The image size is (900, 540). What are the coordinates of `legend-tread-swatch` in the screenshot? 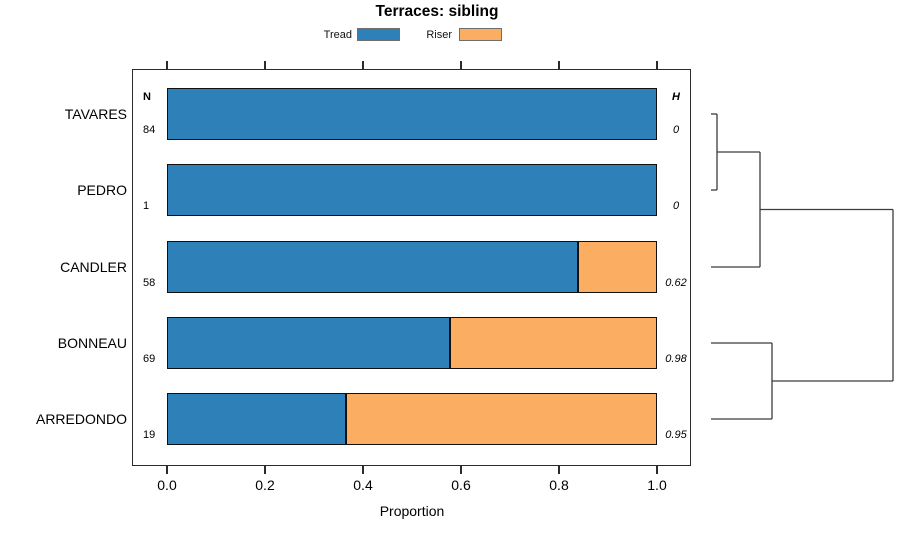 It's located at (378, 34).